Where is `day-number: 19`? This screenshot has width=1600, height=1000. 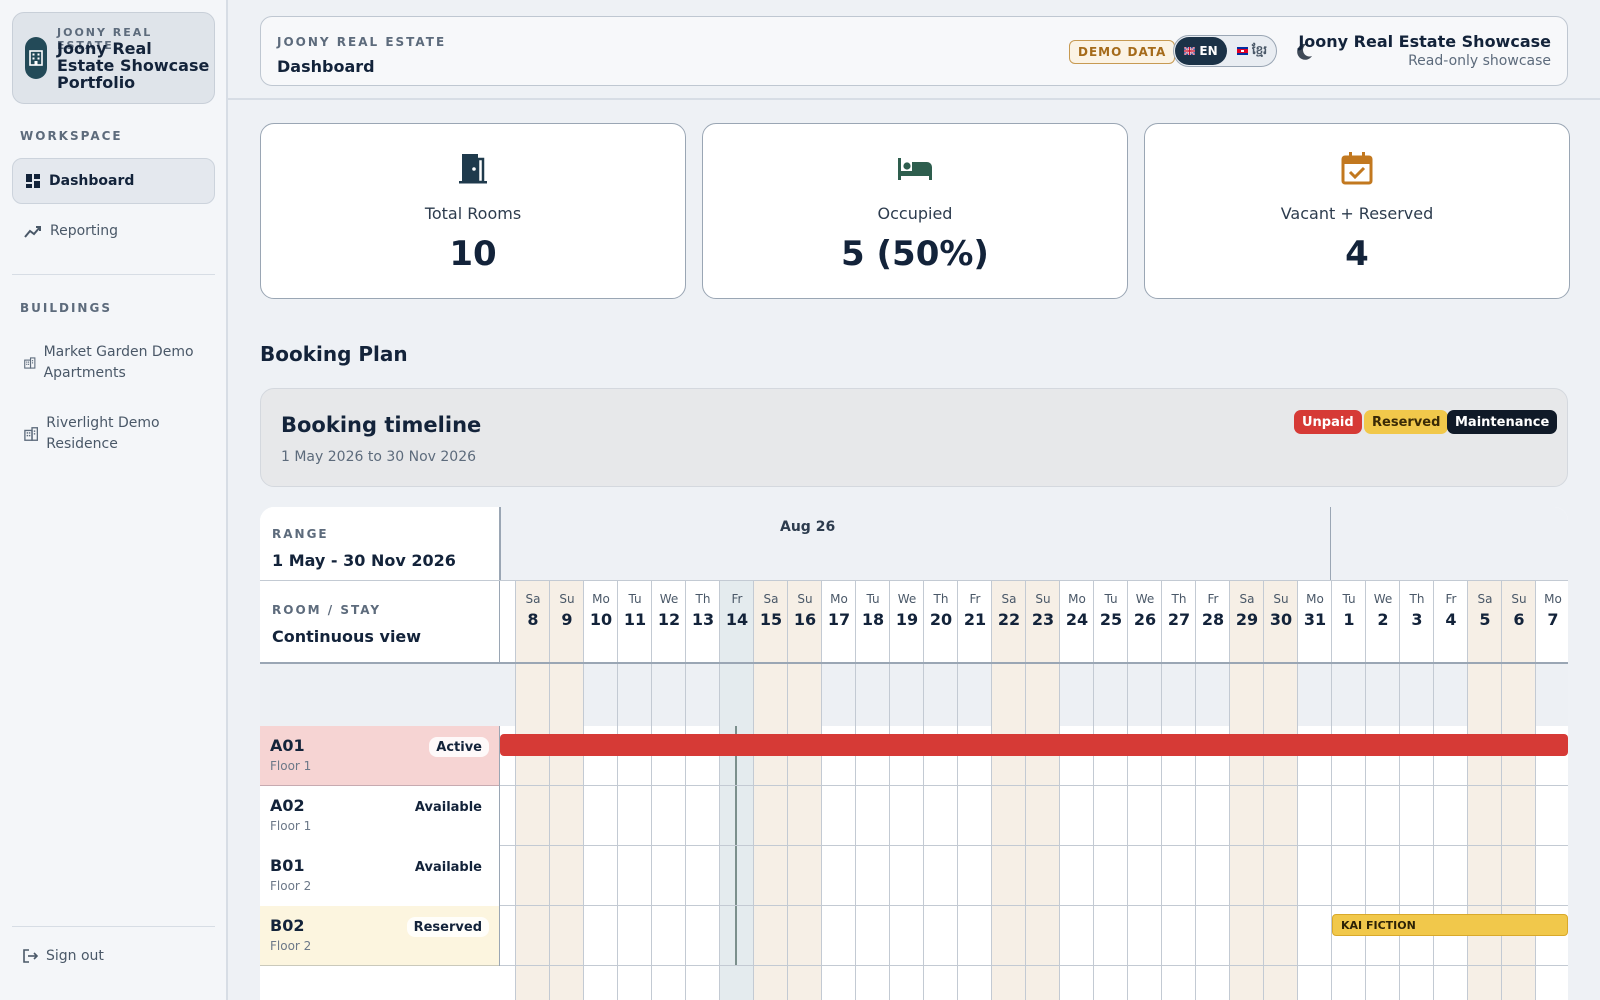 day-number: 19 is located at coordinates (907, 619).